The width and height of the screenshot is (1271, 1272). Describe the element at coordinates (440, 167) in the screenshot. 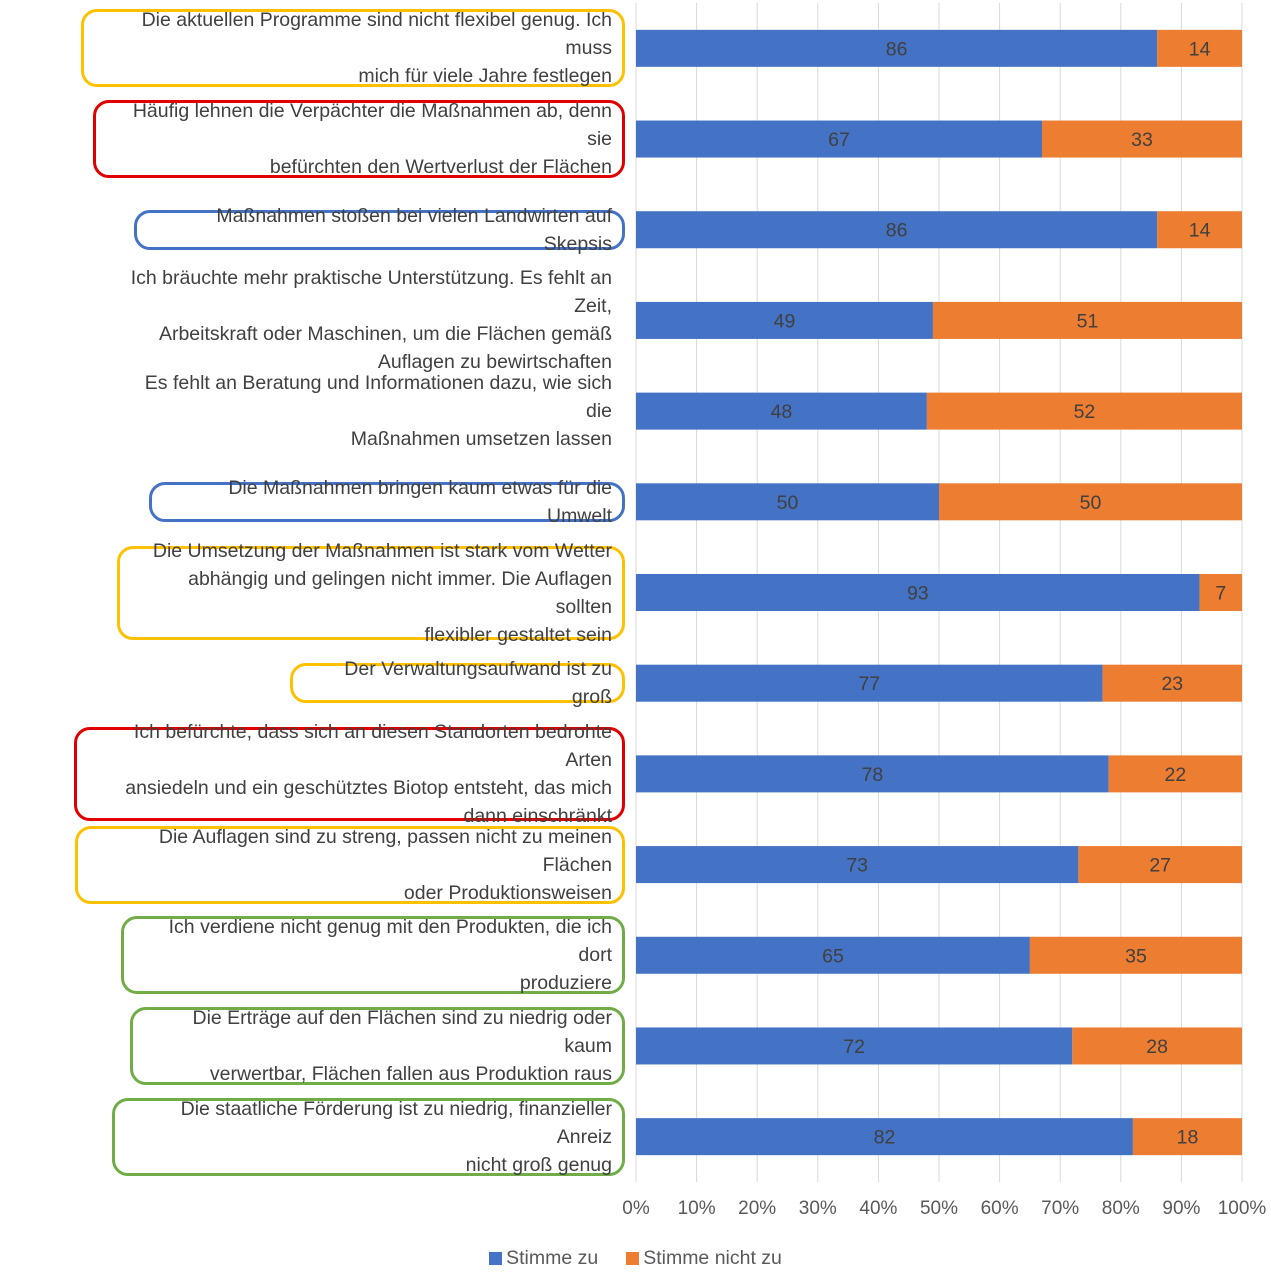

I see `category-label-line: befürchten den Wertverlust der Flächen` at that location.